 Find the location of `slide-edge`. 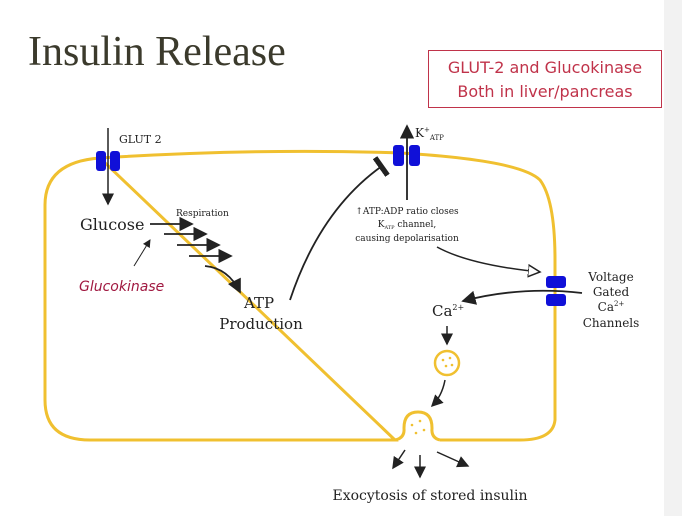

slide-edge is located at coordinates (673, 258).